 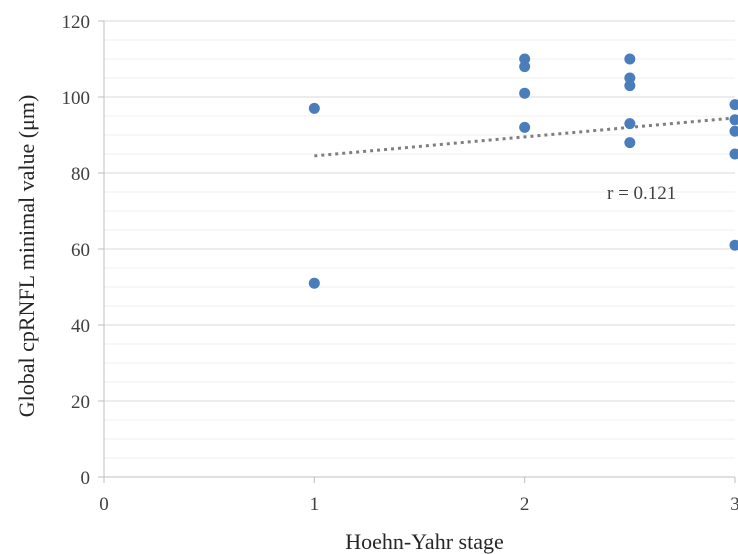 What do you see at coordinates (424, 541) in the screenshot?
I see `x-axis-title: Hoehn-Yahr stage` at bounding box center [424, 541].